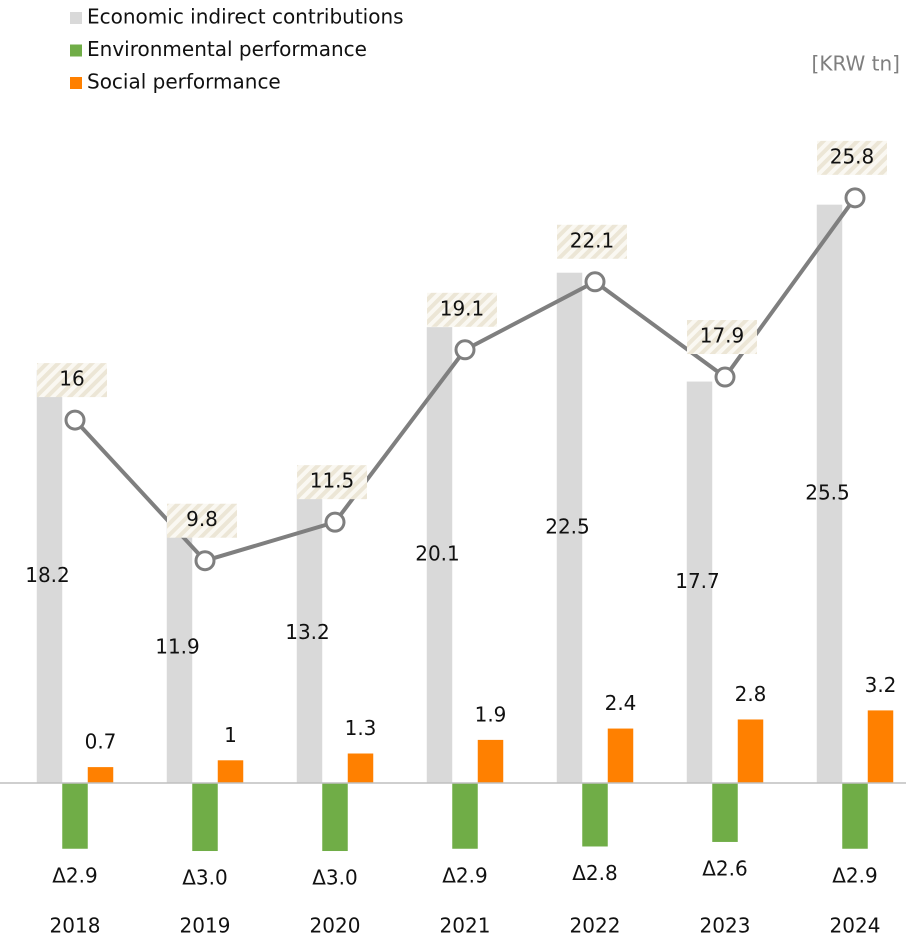 This screenshot has width=906, height=939. I want to click on x-tick-label: 2018, so click(75, 926).